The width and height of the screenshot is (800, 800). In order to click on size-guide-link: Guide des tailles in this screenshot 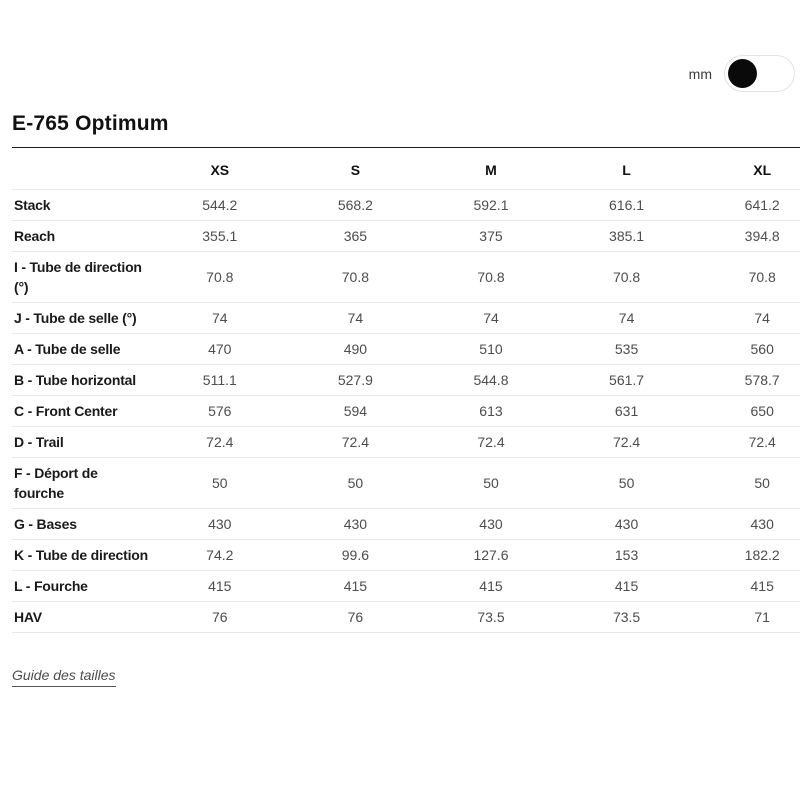, I will do `click(64, 677)`.